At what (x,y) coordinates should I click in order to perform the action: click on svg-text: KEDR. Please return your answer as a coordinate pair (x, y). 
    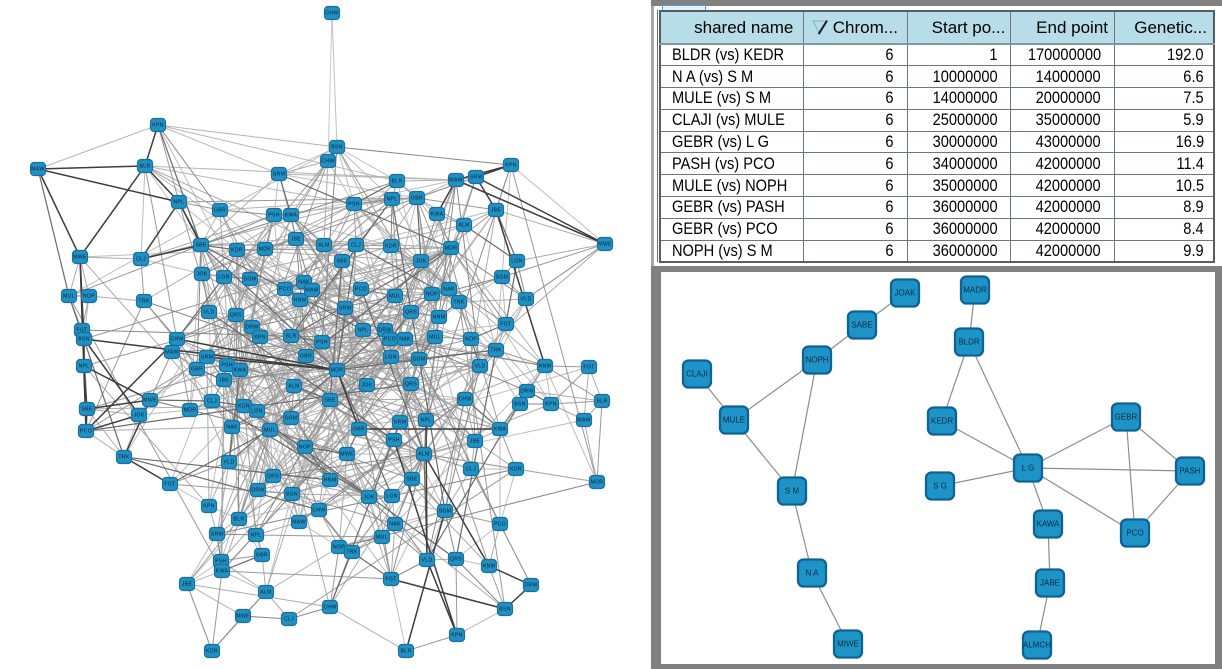
    Looking at the image, I should click on (942, 421).